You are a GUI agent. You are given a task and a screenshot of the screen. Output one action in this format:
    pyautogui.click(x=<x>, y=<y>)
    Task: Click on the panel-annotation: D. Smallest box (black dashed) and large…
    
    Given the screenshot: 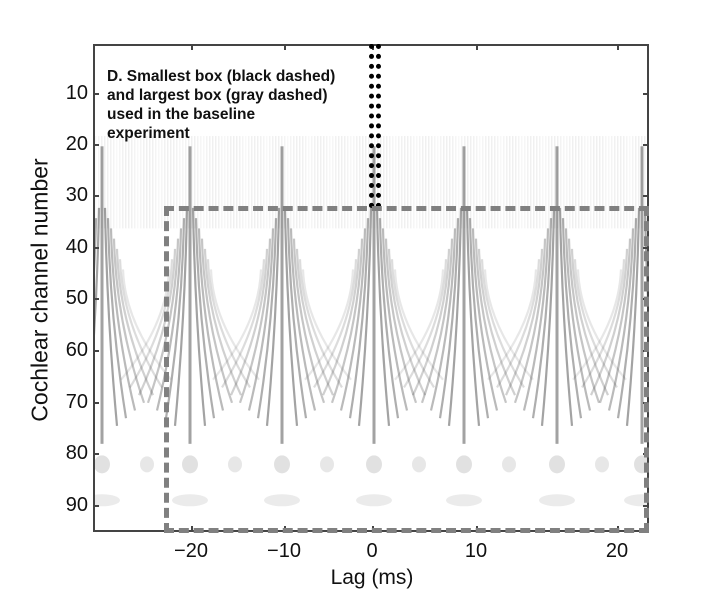 What is the action you would take?
    pyautogui.click(x=221, y=105)
    